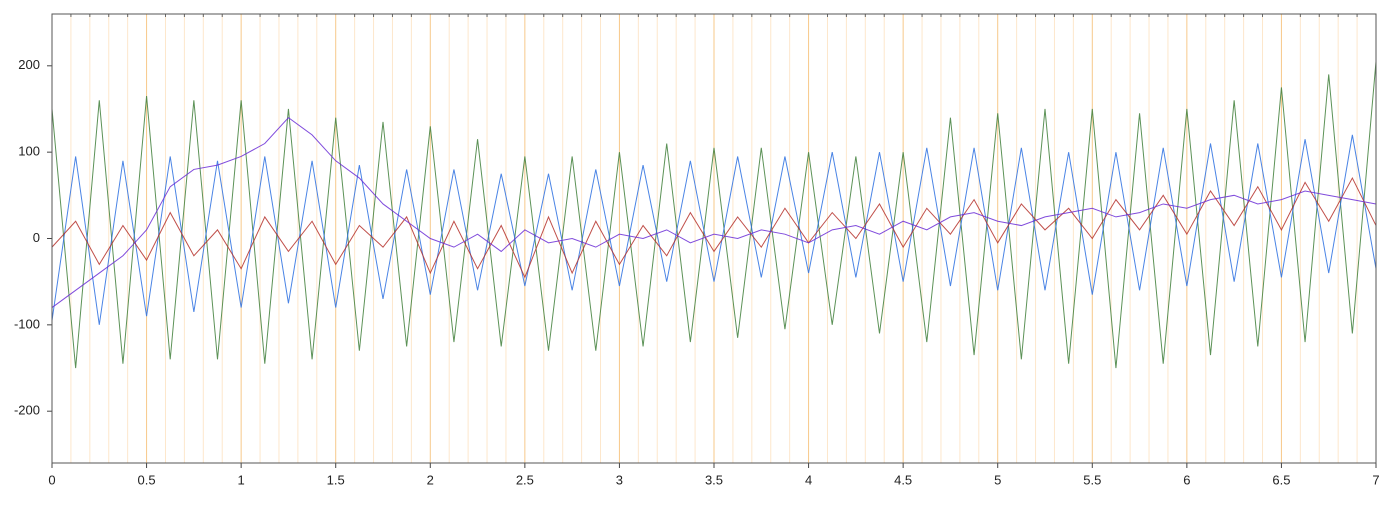 The height and width of the screenshot is (505, 1400). Describe the element at coordinates (430, 479) in the screenshot. I see `x-tick-label: 2` at that location.